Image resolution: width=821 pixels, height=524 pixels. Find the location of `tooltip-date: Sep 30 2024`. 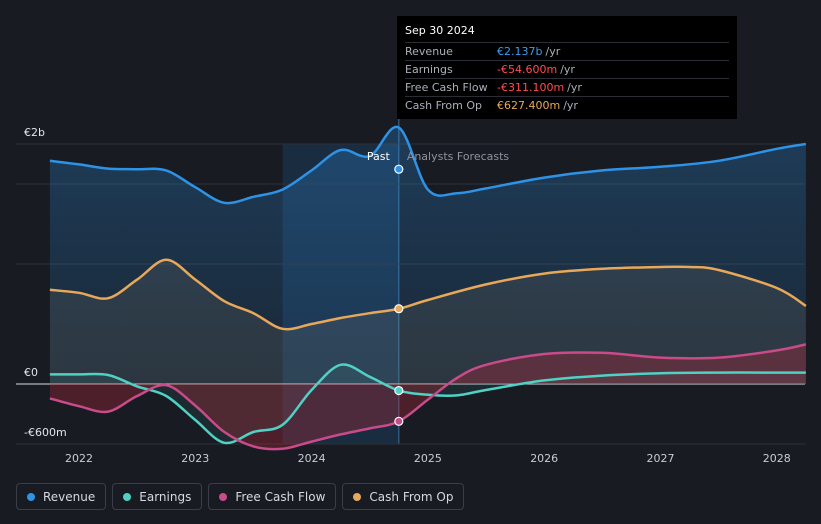

tooltip-date: Sep 30 2024 is located at coordinates (440, 30).